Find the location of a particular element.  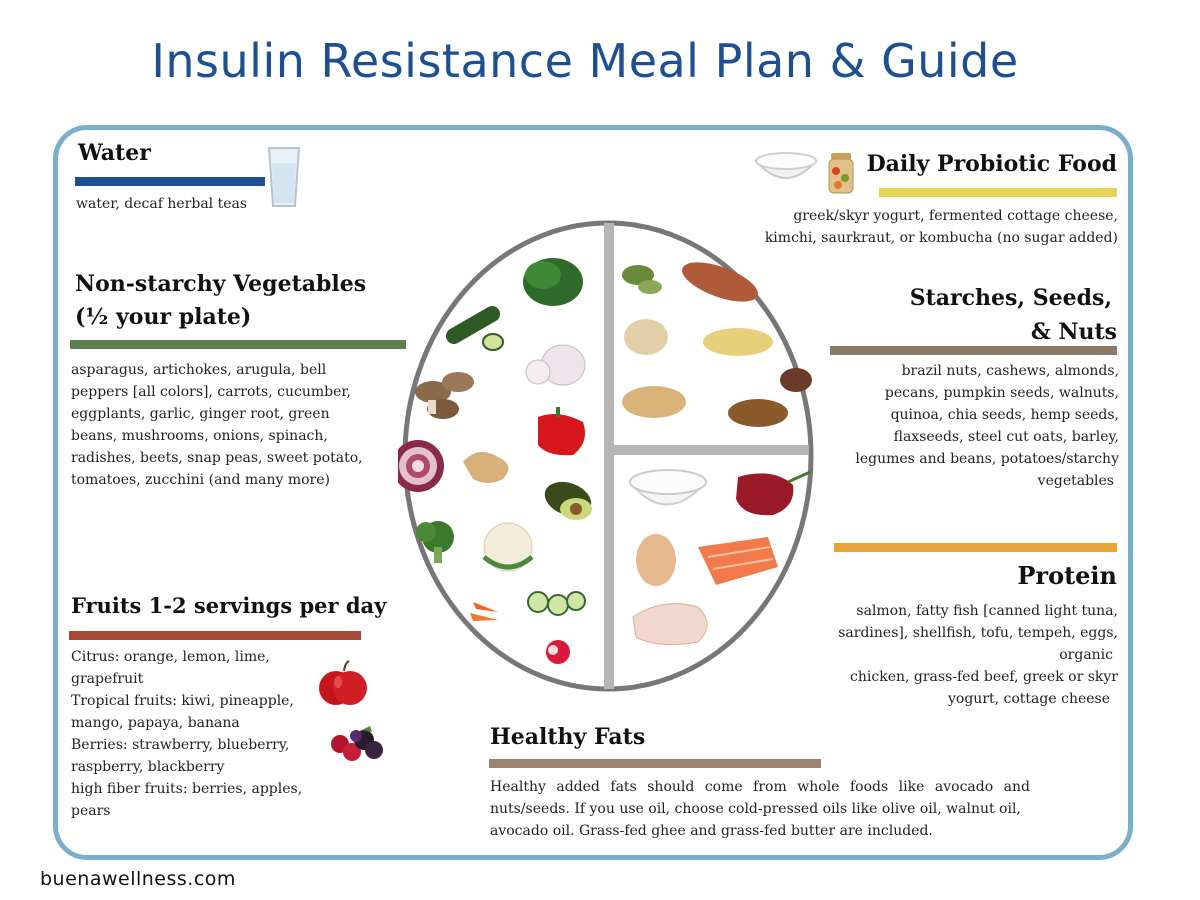

salmon-icon is located at coordinates (738, 561).